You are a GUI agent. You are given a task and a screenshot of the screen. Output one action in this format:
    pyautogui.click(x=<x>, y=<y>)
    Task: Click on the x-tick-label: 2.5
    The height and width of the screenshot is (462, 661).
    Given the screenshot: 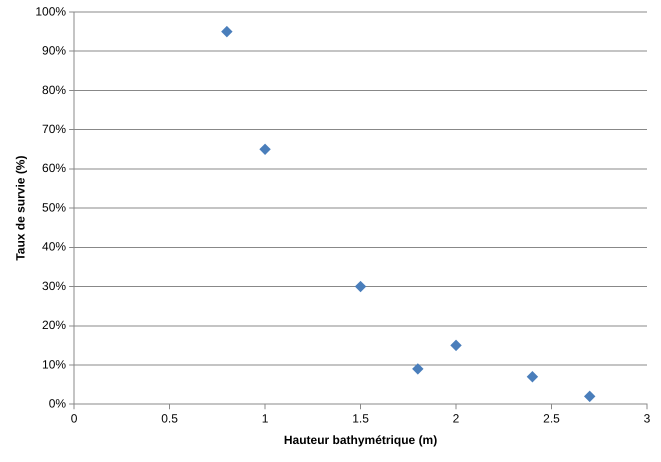 What is the action you would take?
    pyautogui.click(x=551, y=419)
    